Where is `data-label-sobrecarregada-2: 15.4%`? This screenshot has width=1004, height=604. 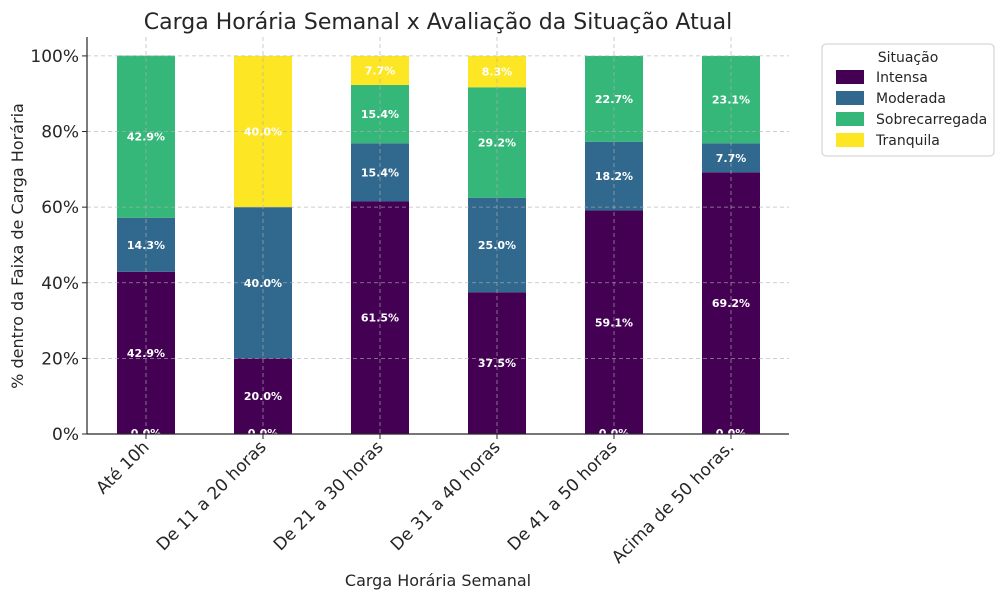 data-label-sobrecarregada-2: 15.4% is located at coordinates (380, 114).